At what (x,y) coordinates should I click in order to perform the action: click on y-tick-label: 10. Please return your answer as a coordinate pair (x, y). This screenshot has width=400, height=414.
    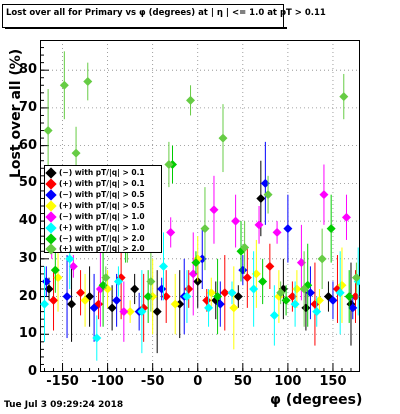
    Looking at the image, I should click on (27, 334).